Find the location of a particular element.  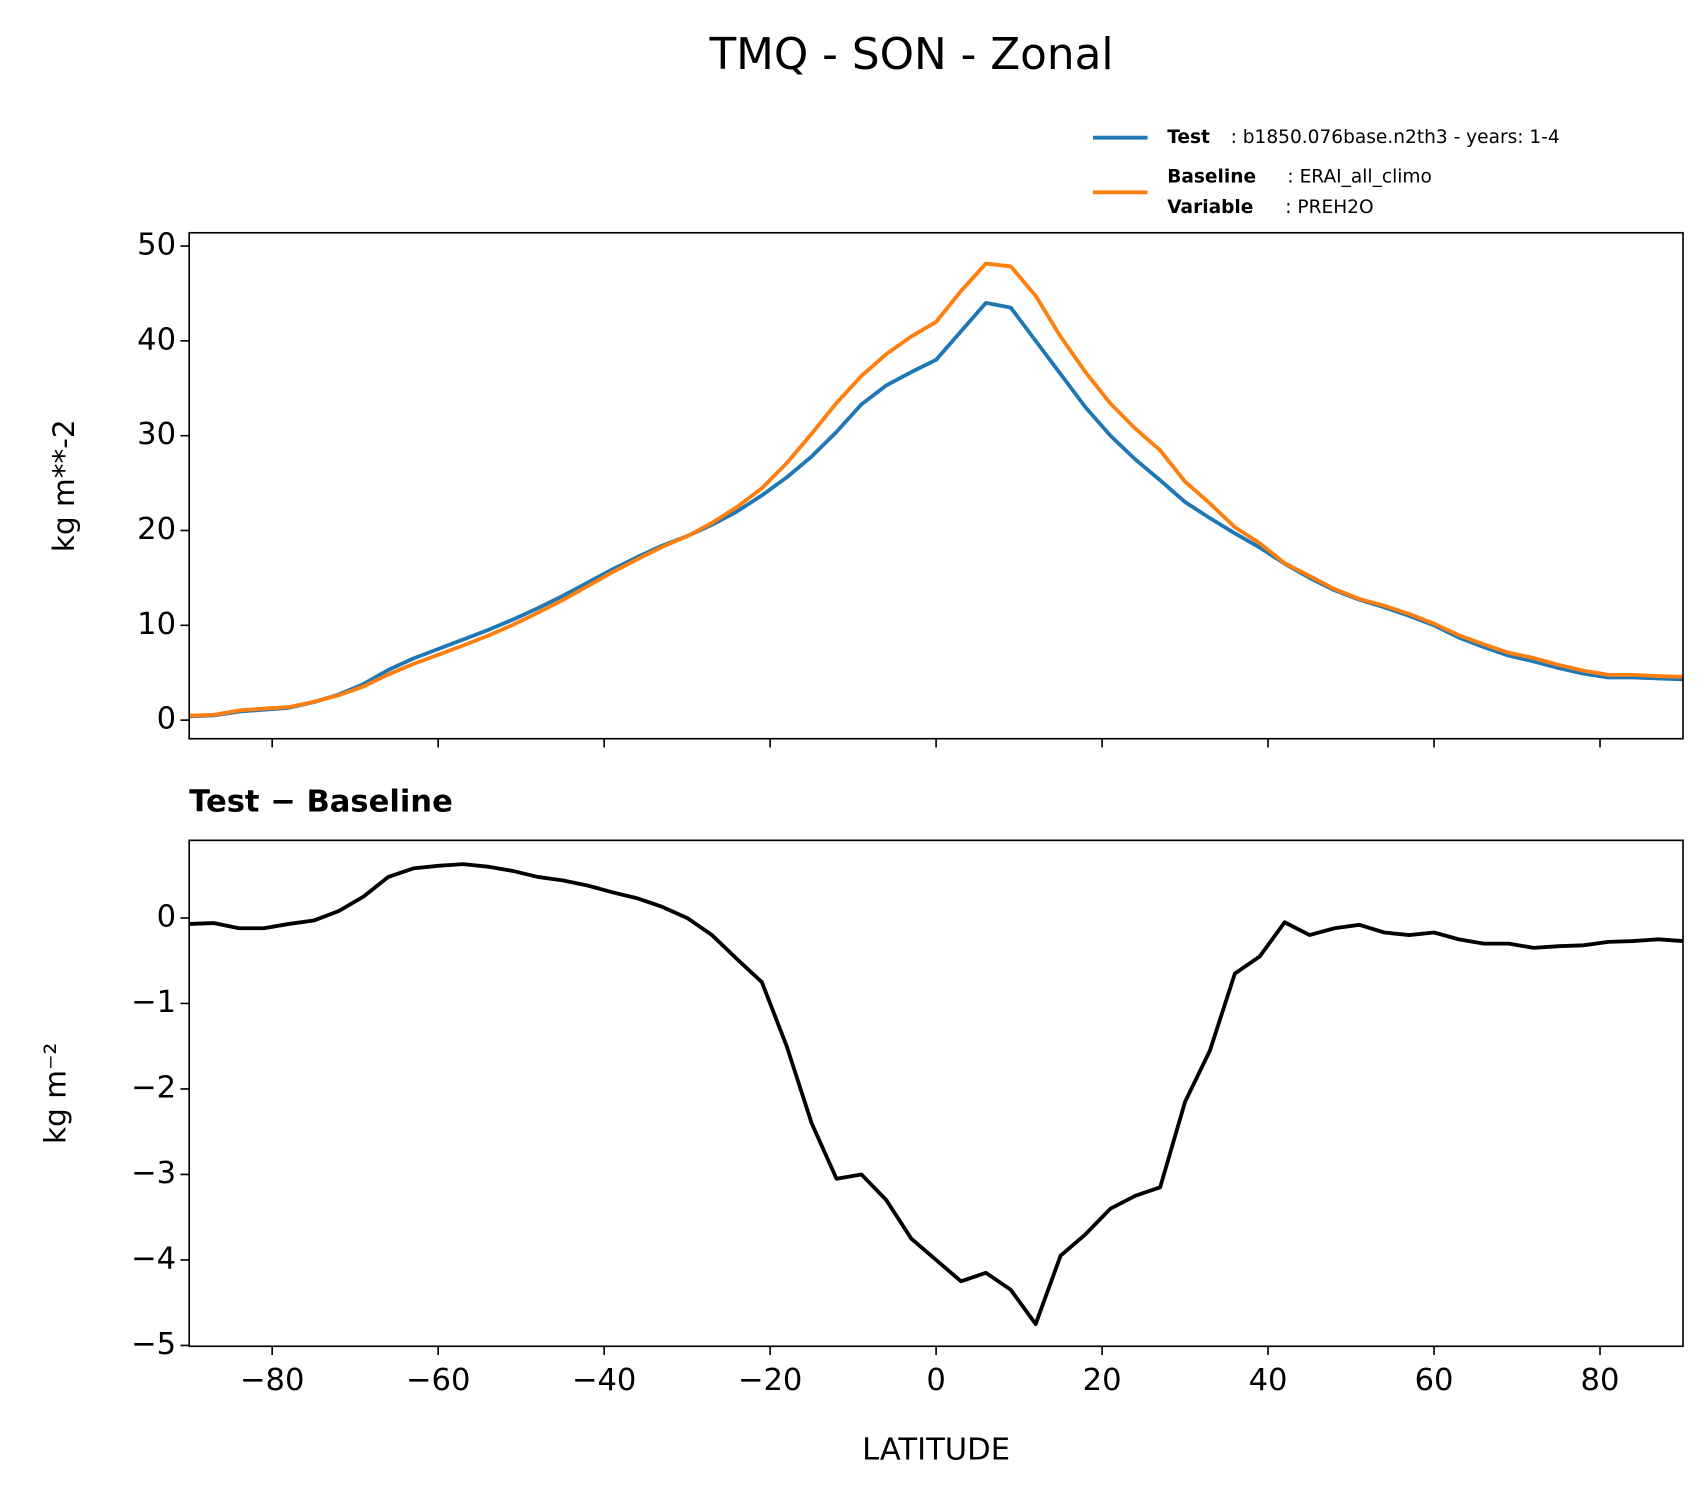

y-tick-label: 30 is located at coordinates (156, 434).